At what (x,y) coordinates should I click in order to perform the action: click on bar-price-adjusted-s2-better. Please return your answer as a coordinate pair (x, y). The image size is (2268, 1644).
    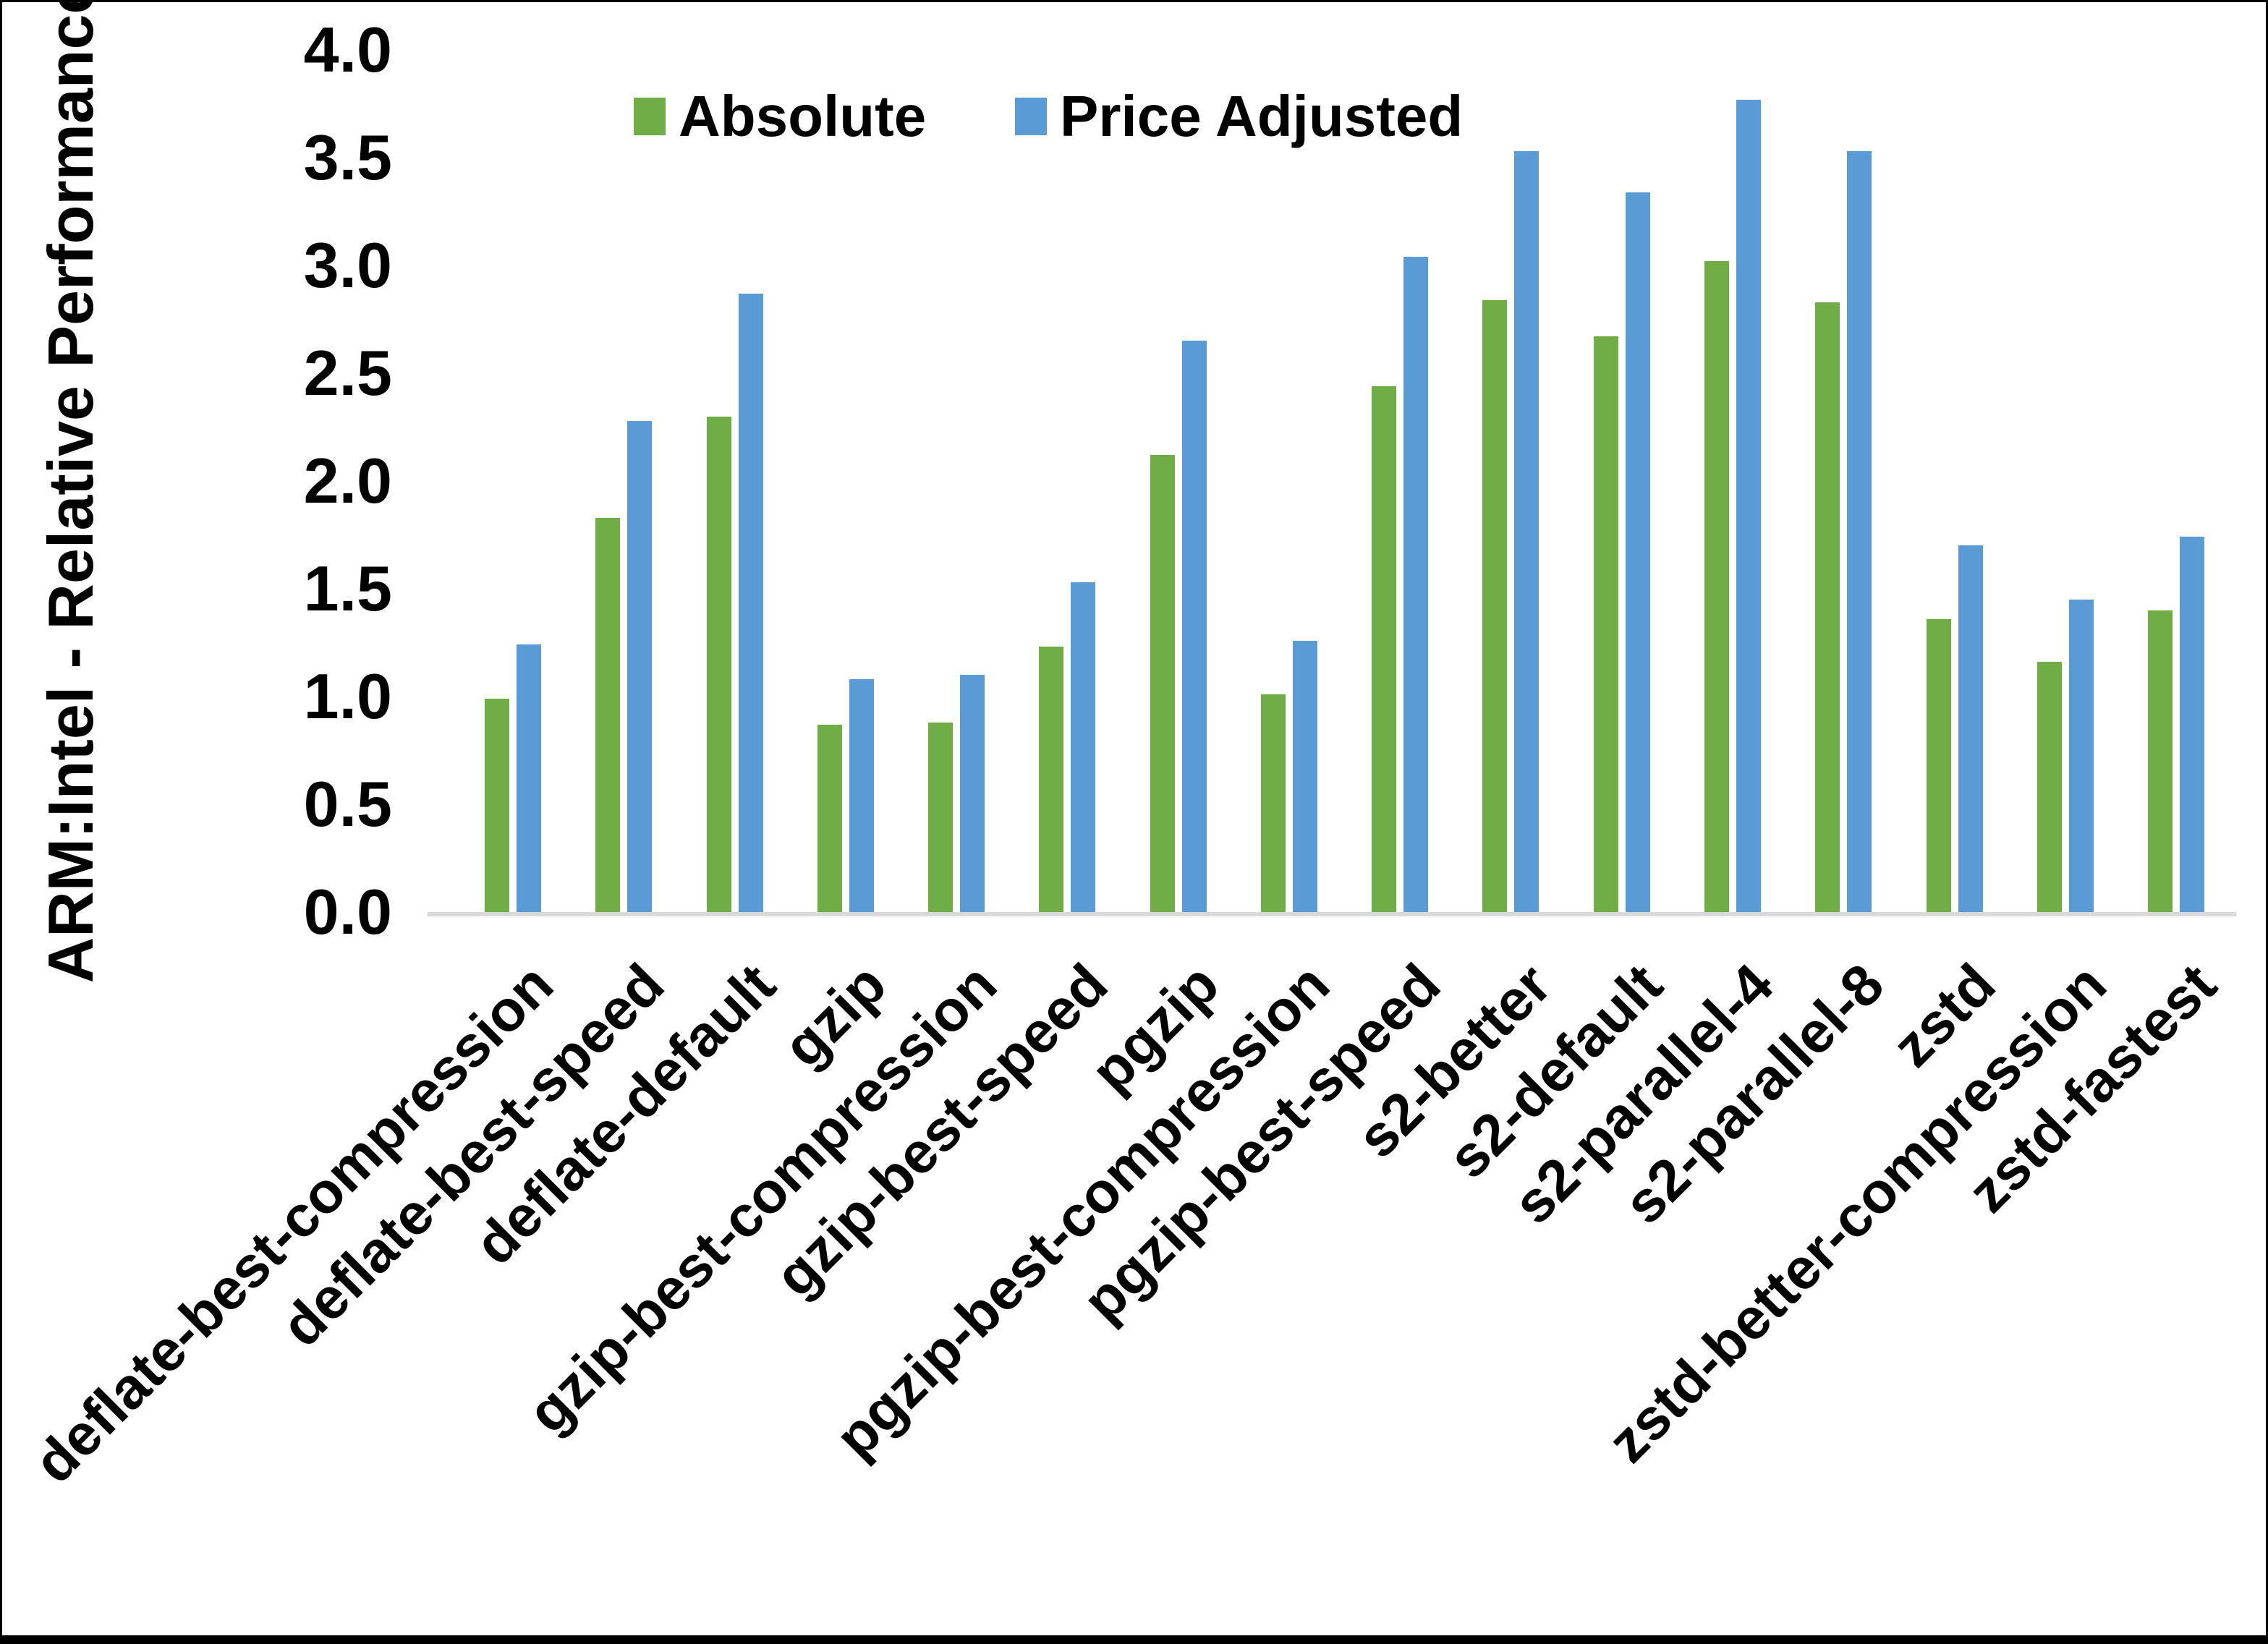
    Looking at the image, I should click on (1527, 531).